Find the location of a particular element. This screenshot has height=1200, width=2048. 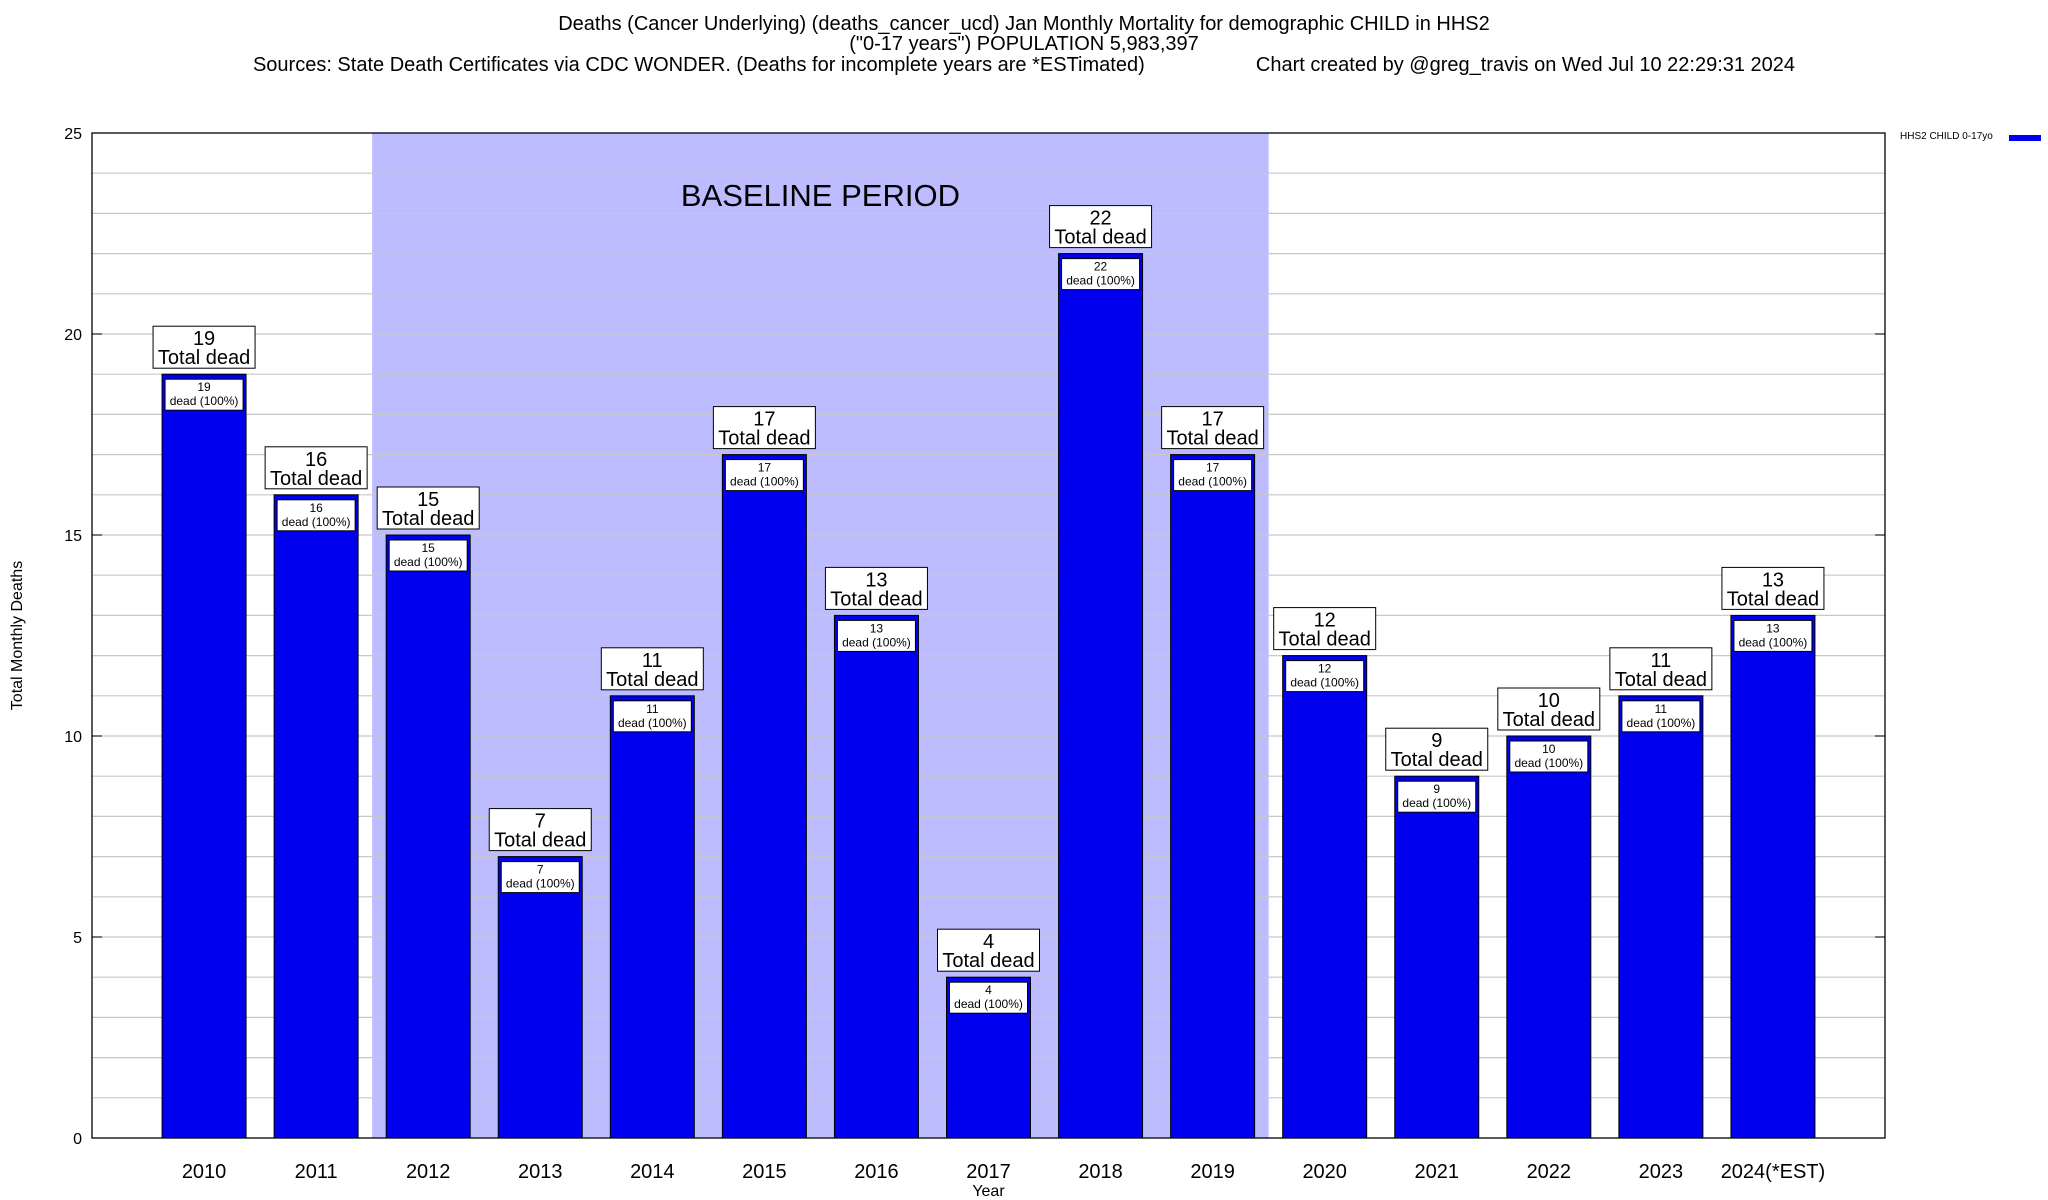

bar-inner-value: 17 is located at coordinates (1213, 468).